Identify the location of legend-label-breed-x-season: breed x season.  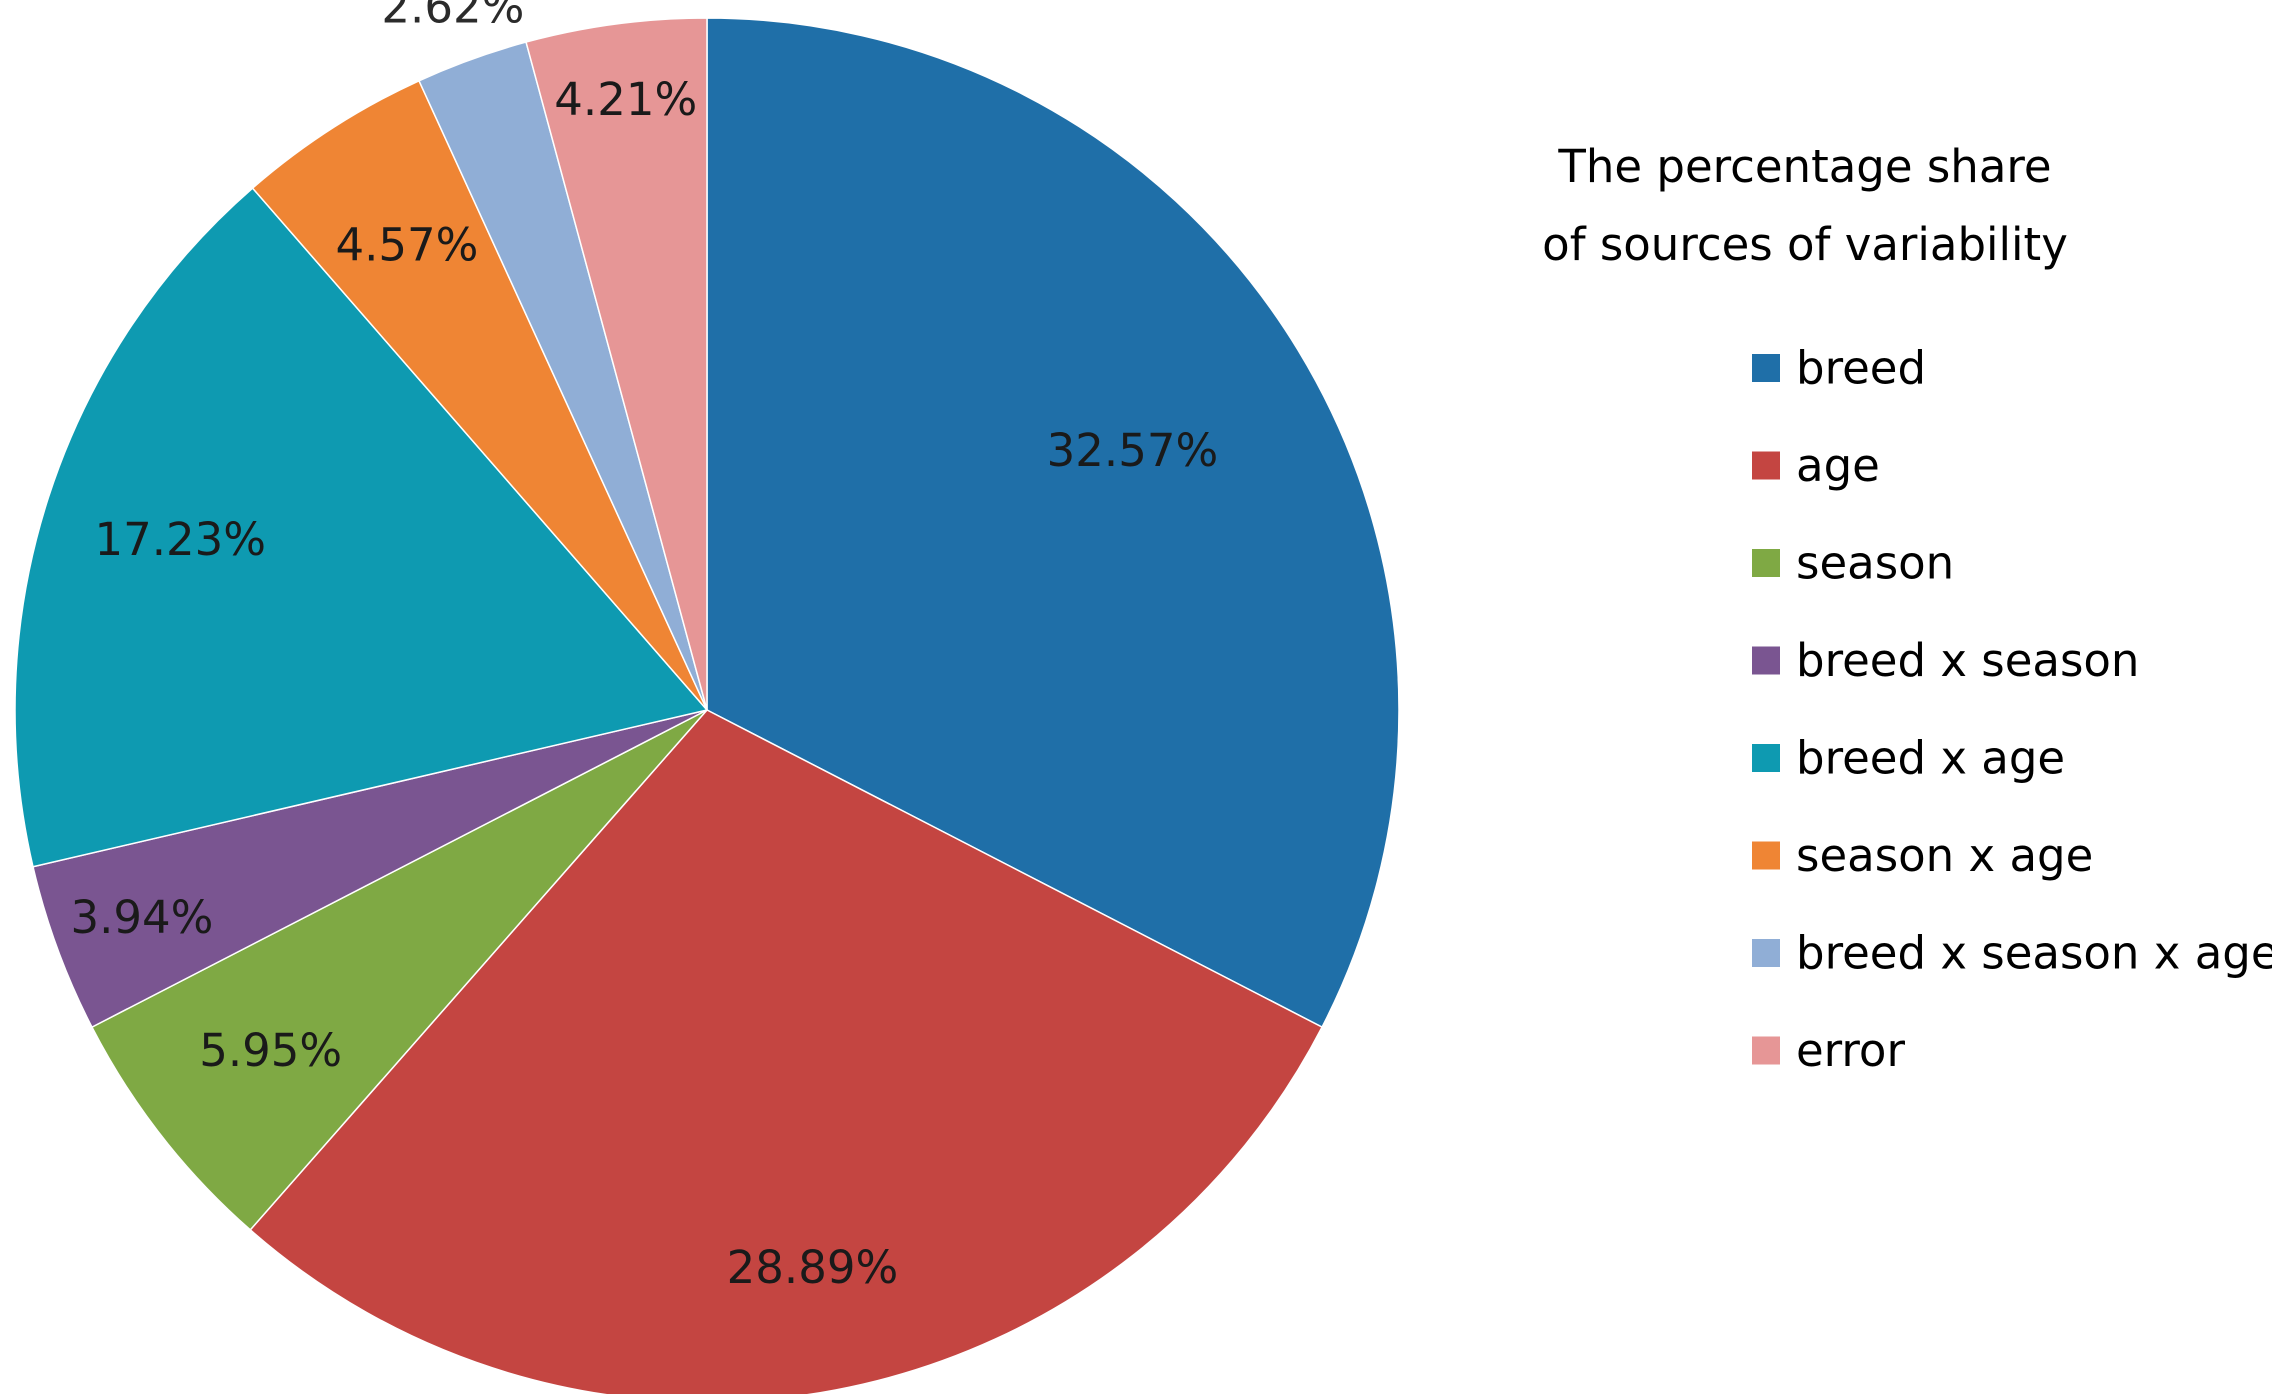
(1967, 660).